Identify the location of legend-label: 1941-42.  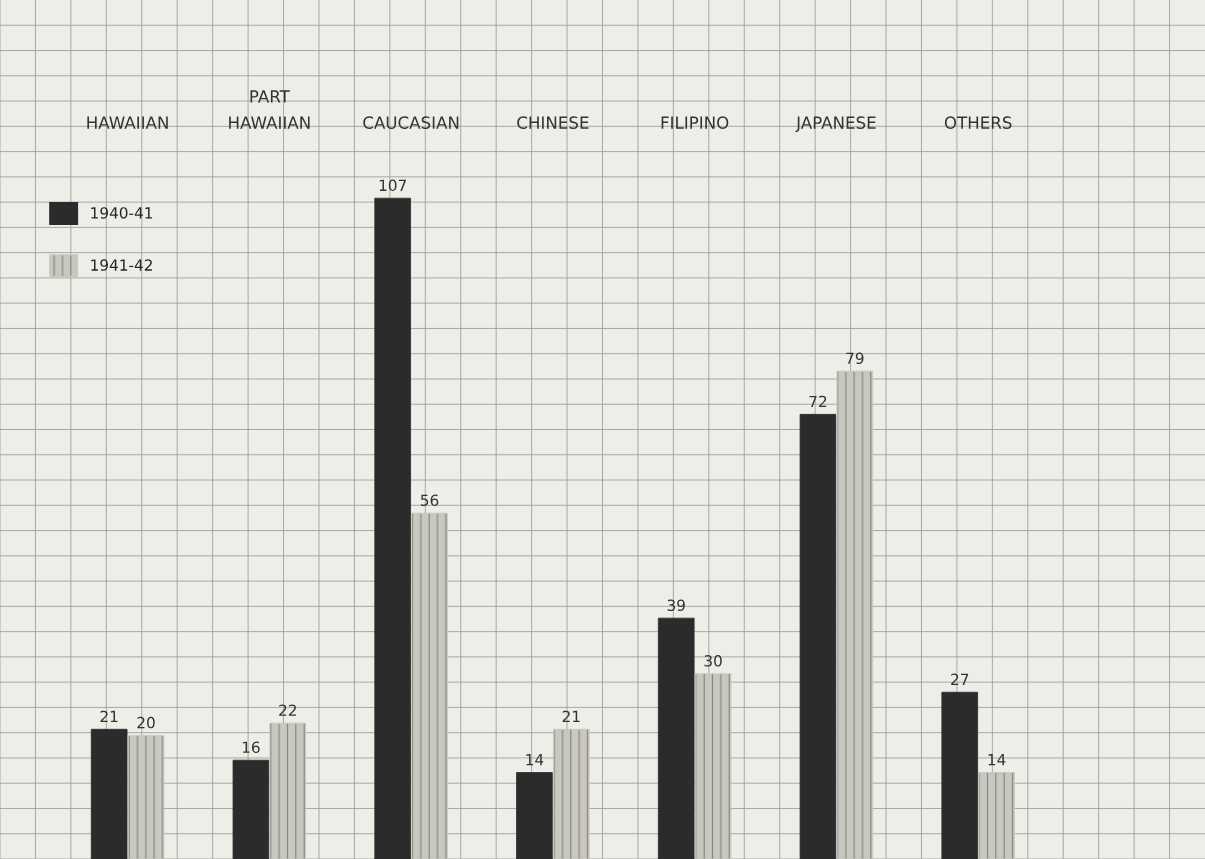
(121, 265).